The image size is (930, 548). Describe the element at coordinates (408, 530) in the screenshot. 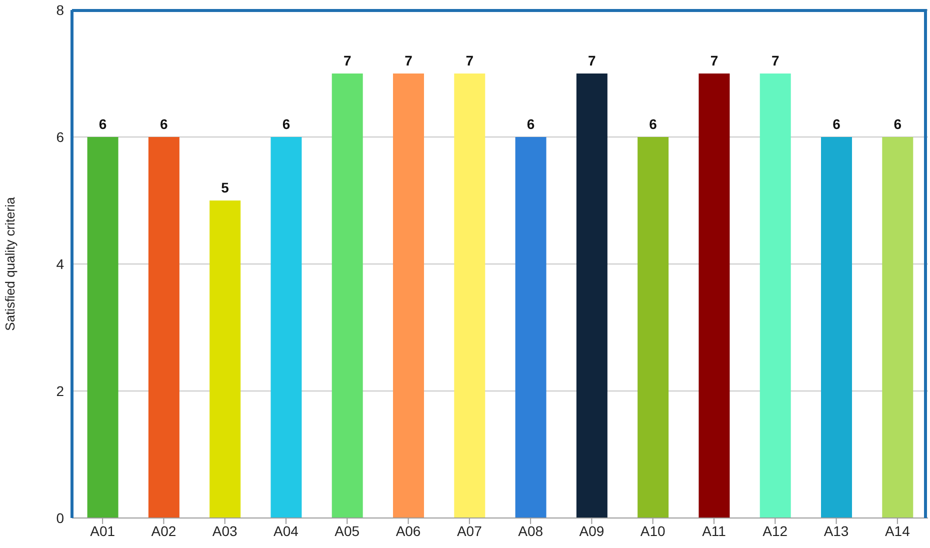

I see `x-tick-label: A06` at that location.